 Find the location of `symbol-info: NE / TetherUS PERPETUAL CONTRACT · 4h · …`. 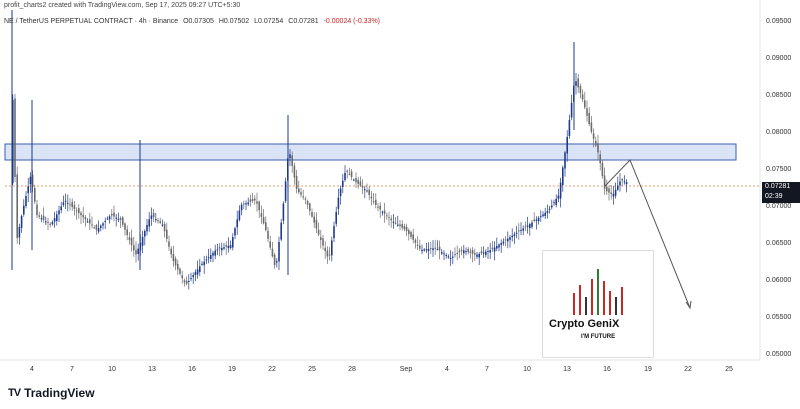

symbol-info: NE / TetherUS PERPETUAL CONTRACT · 4h · … is located at coordinates (91, 21).